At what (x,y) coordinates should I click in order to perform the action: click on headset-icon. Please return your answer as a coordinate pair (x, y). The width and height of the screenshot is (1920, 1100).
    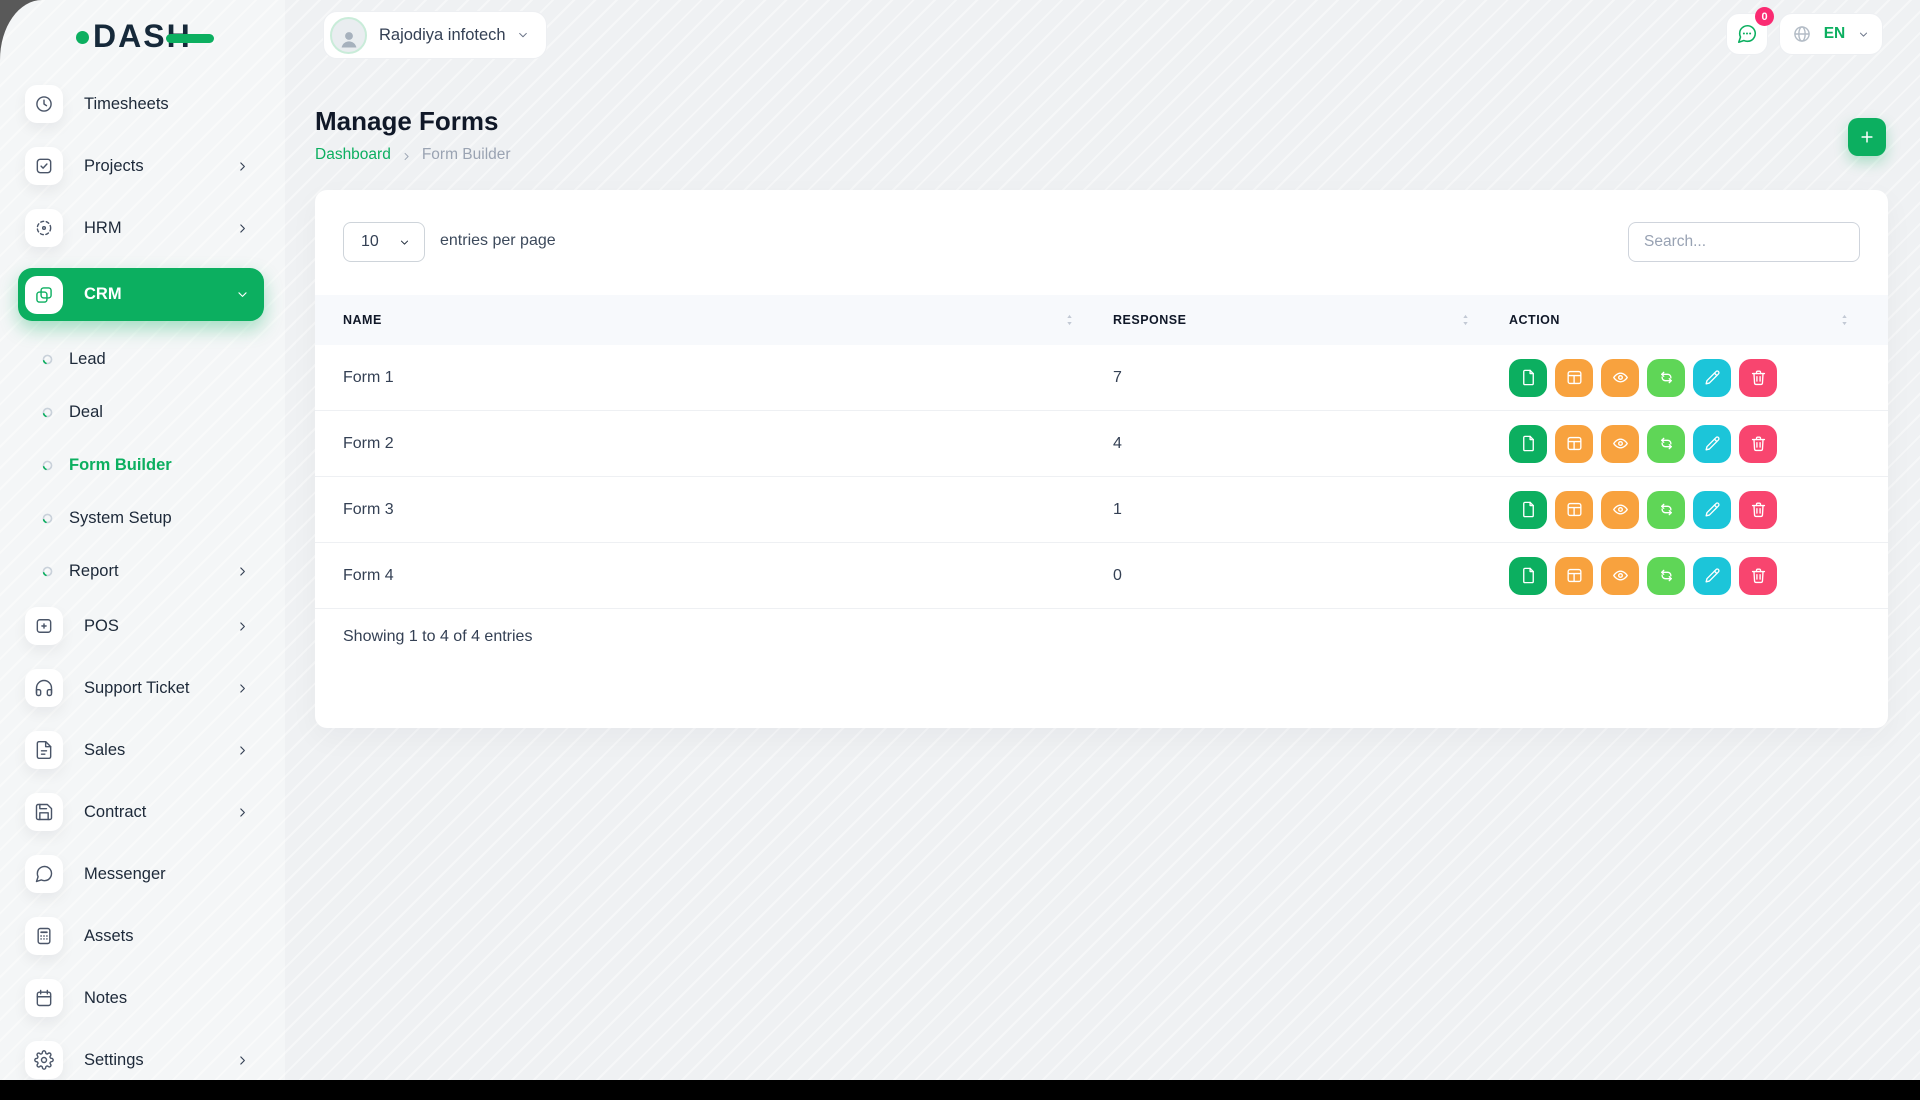
    Looking at the image, I should click on (44, 688).